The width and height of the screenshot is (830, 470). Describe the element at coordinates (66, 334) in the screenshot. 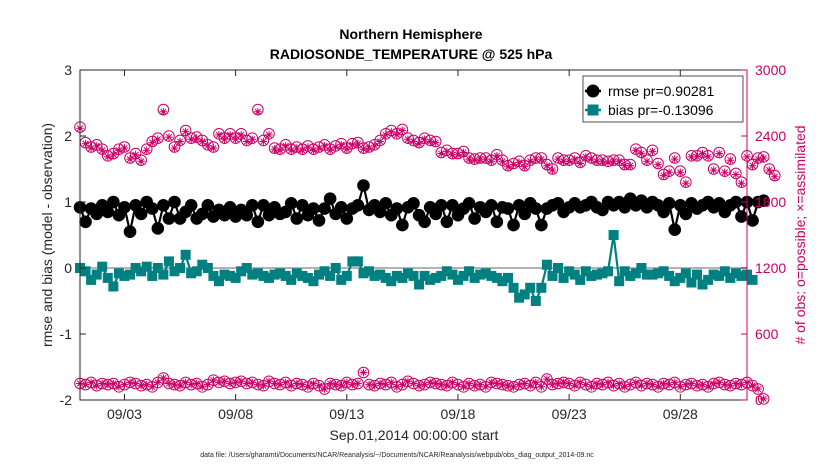

I see `y-tick-label: -1` at that location.